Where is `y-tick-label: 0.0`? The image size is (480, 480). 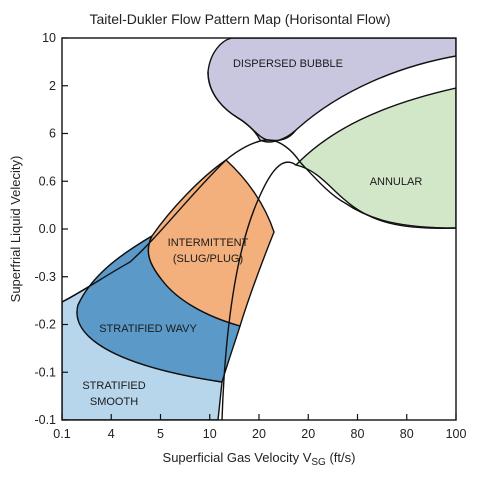
y-tick-label: 0.0 is located at coordinates (47, 229).